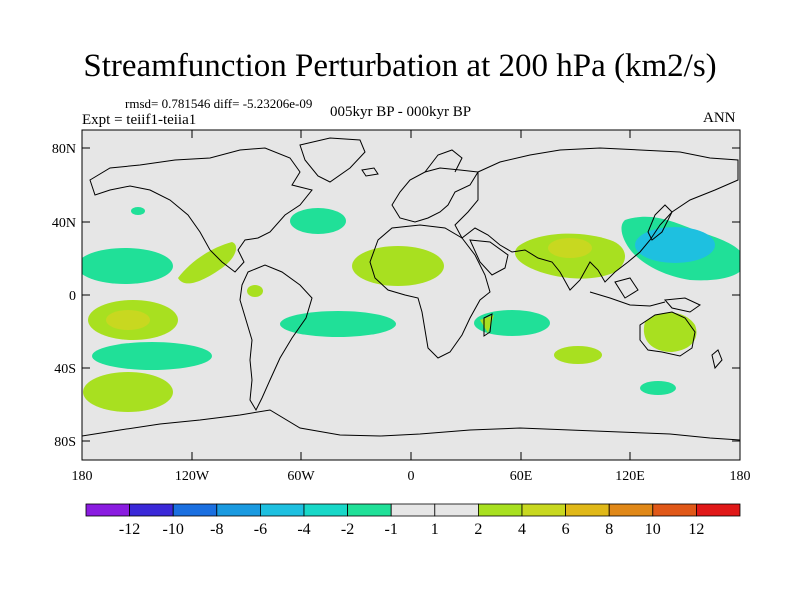  Describe the element at coordinates (219, 103) in the screenshot. I see `stats-line: rmsd= 0.781546 diff= -5.23206e-09` at that location.